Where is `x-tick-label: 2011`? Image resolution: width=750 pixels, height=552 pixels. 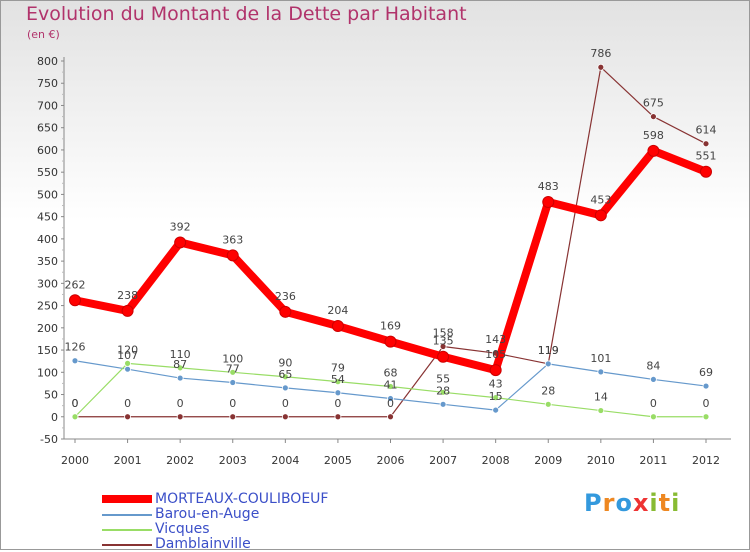
x-tick-label: 2011 is located at coordinates (653, 460).